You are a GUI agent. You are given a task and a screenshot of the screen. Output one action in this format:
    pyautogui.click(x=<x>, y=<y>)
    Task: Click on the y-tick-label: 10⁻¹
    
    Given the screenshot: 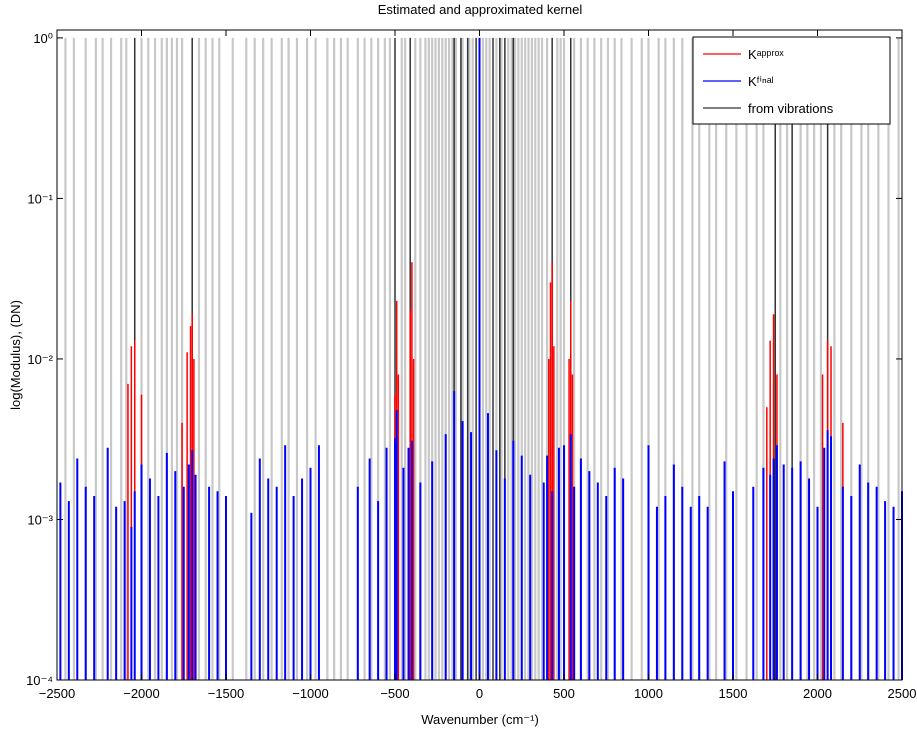 What is the action you would take?
    pyautogui.click(x=40, y=198)
    